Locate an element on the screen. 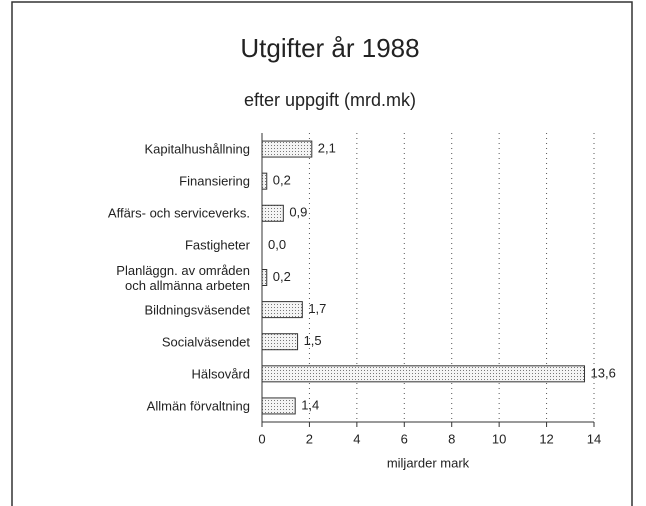  x-tick-label: 10 is located at coordinates (499, 438).